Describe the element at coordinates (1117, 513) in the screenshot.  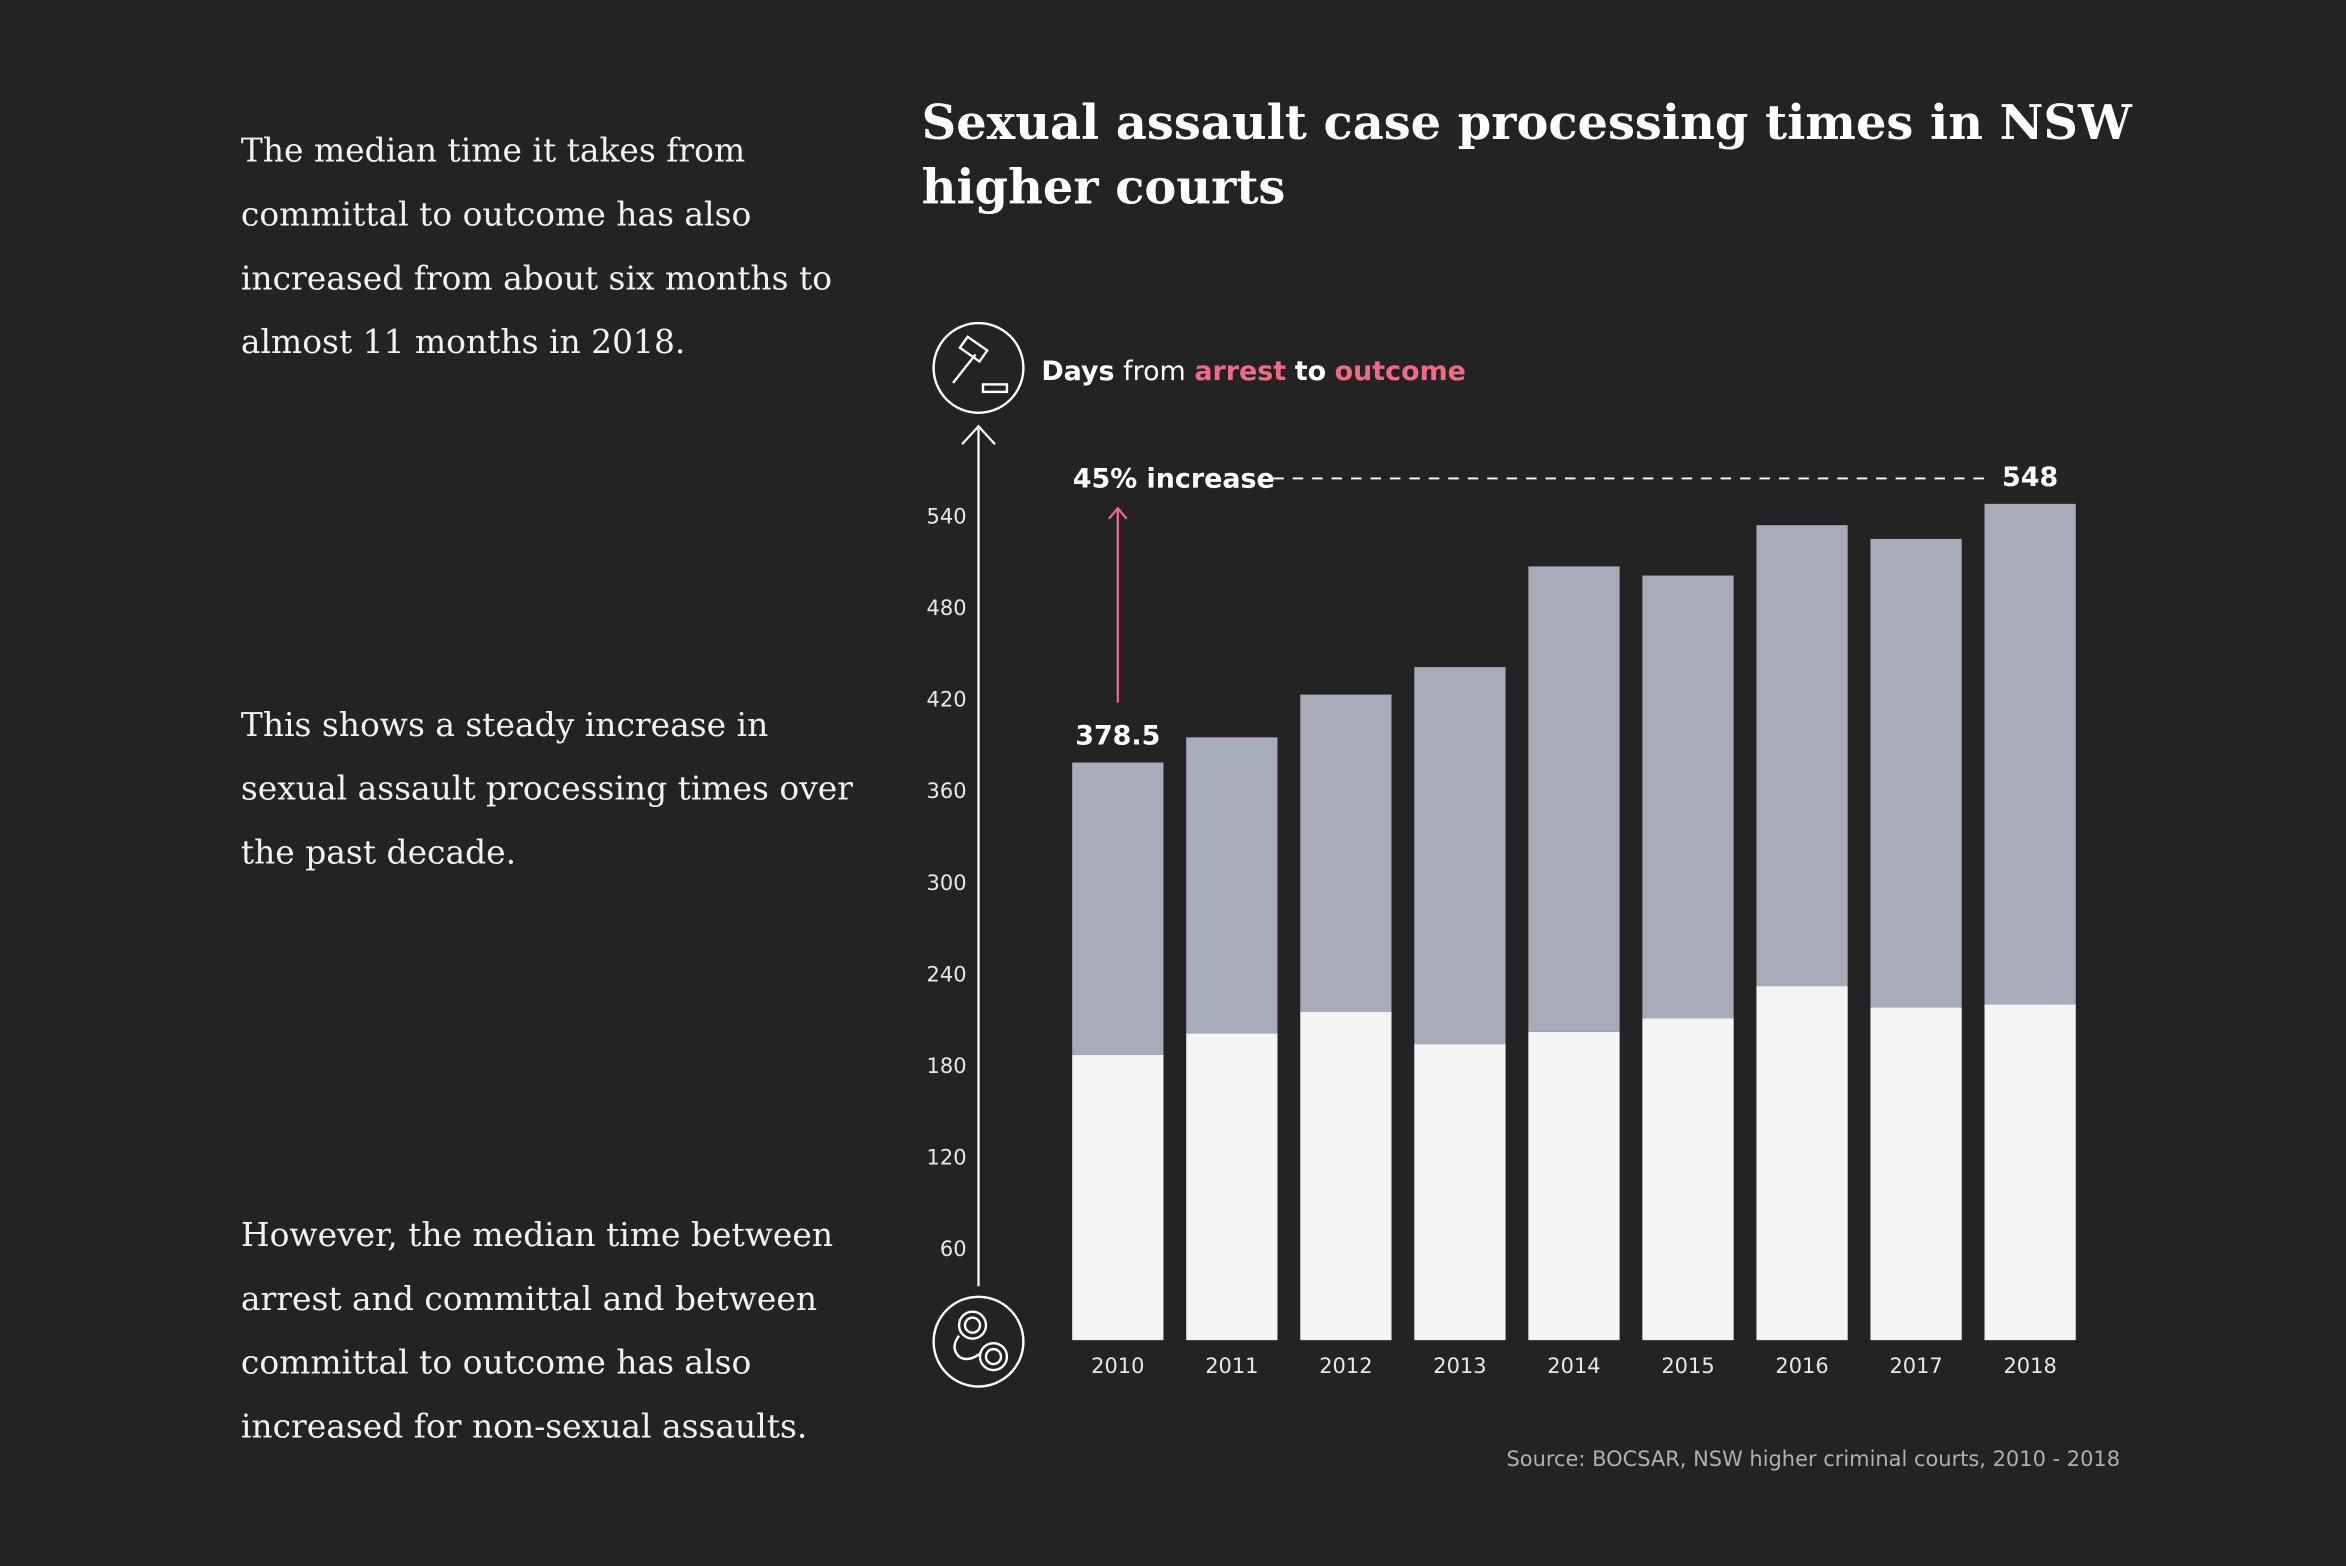
I see `annotation-arrowhead` at that location.